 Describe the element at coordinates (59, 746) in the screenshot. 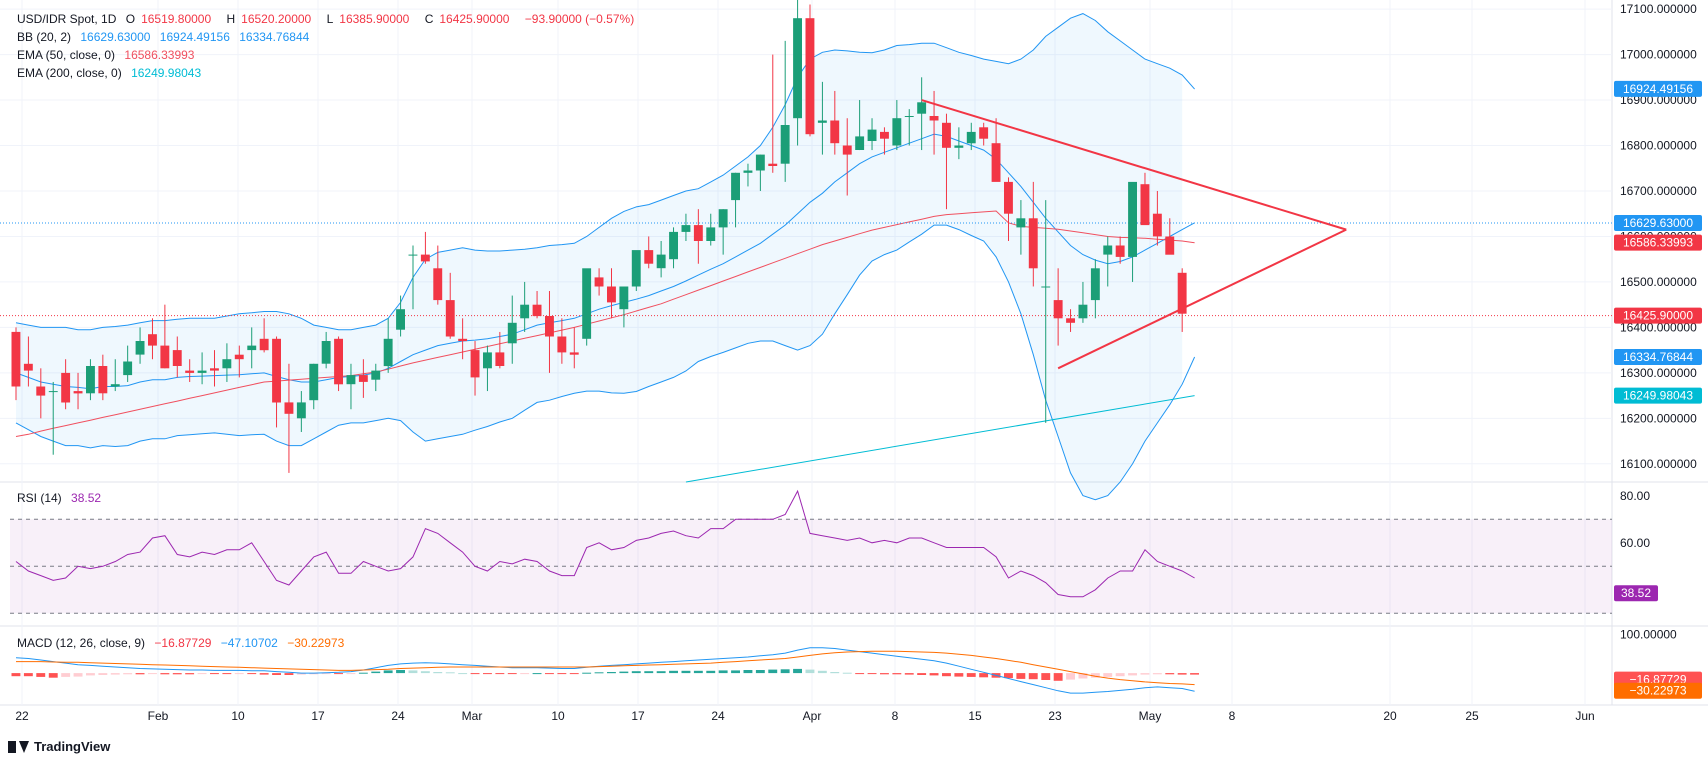

I see `tradingview-logo: TradingView` at that location.